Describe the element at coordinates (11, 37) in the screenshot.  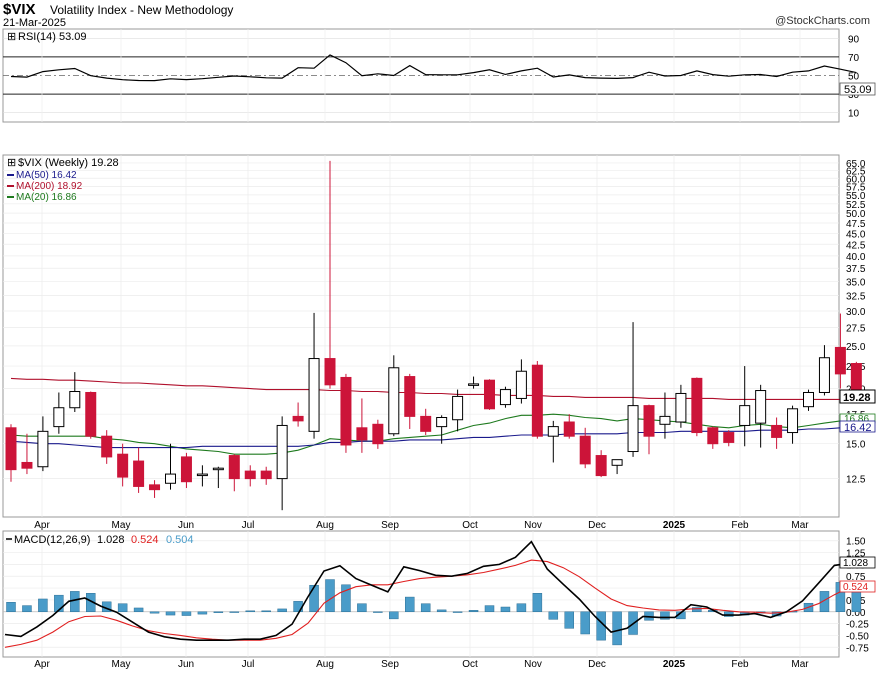
I see `rsi-mini-icon: ⊞` at that location.